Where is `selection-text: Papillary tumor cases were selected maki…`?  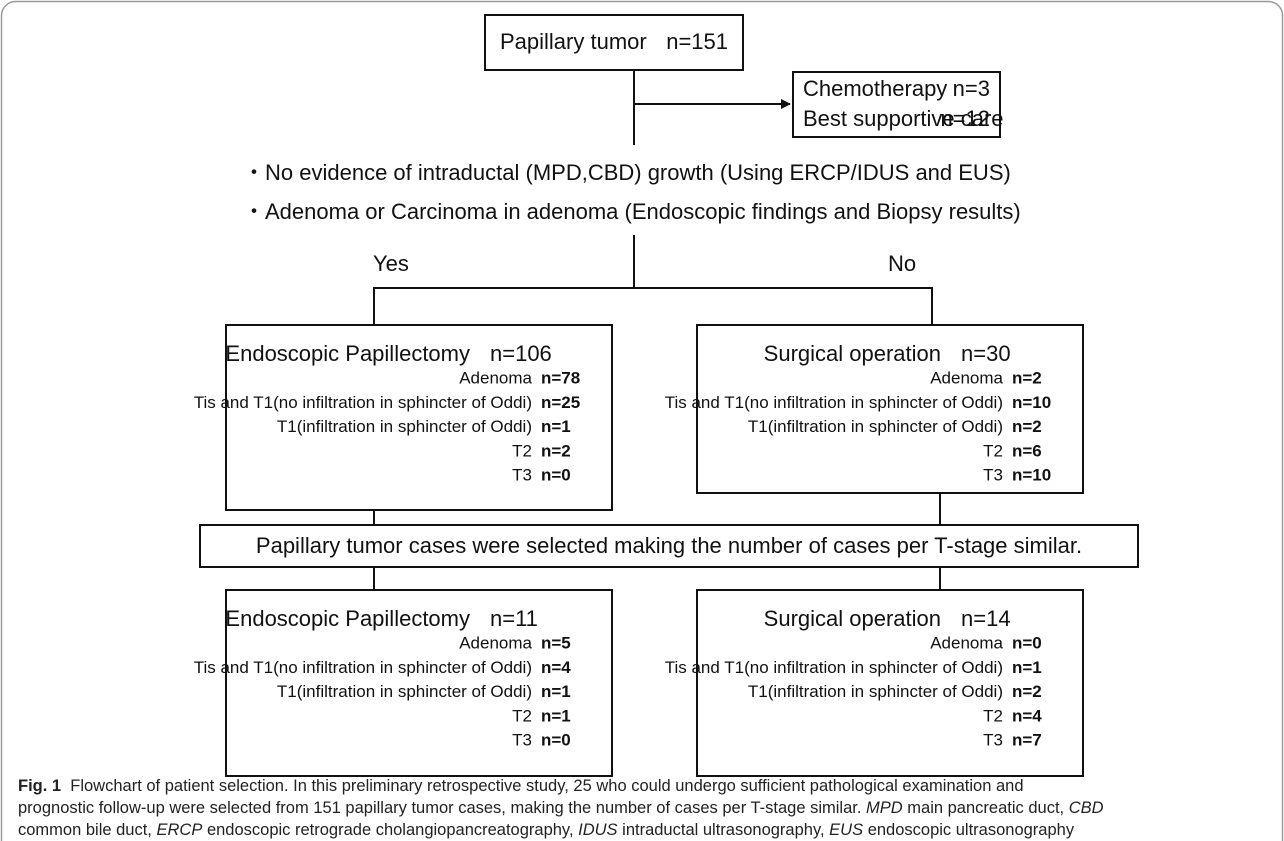 selection-text: Papillary tumor cases were selected maki… is located at coordinates (669, 545).